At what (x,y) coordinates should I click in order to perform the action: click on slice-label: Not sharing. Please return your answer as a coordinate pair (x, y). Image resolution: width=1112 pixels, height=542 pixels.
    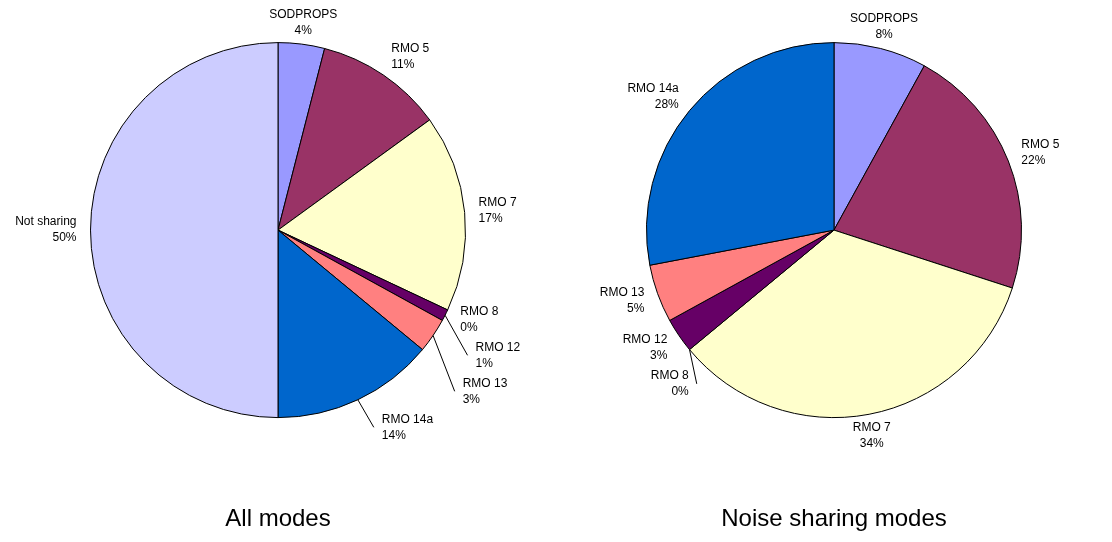
    Looking at the image, I should click on (46, 221).